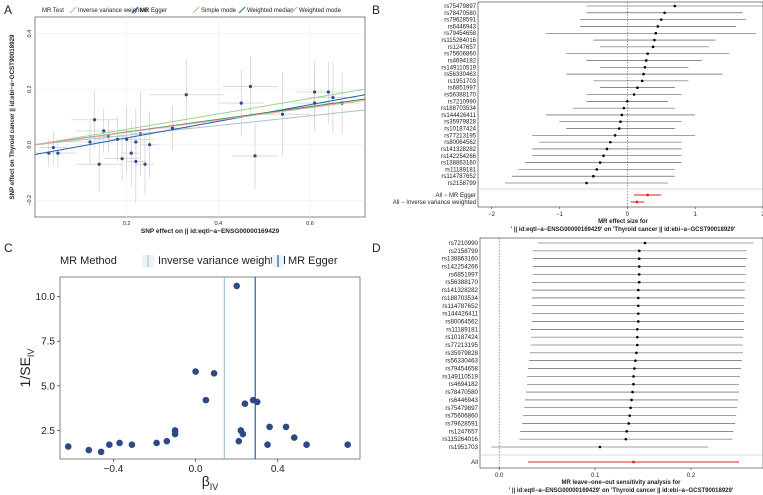 This screenshot has width=763, height=495. What do you see at coordinates (48, 431) in the screenshot?
I see `panel-c-y-tick-label: 2.5` at bounding box center [48, 431].